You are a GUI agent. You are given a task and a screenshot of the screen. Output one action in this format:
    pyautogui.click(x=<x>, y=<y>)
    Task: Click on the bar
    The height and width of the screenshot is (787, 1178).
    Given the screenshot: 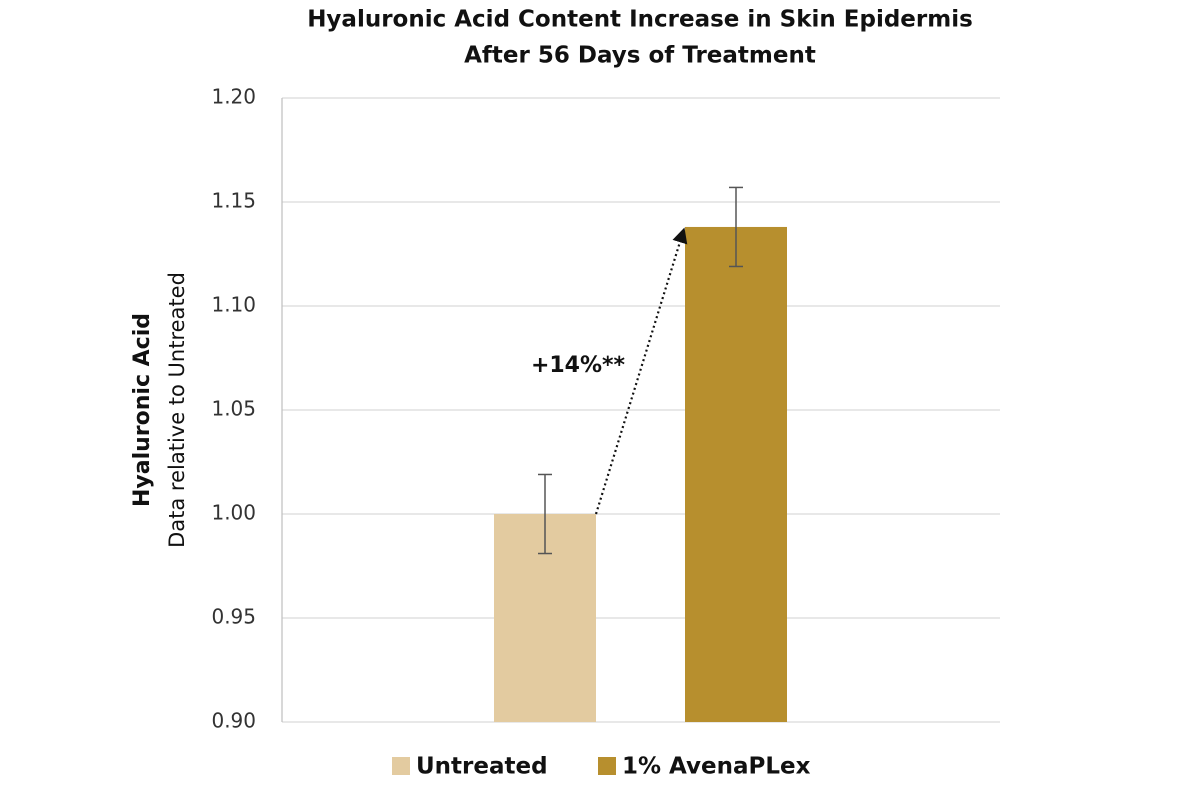 What is the action you would take?
    pyautogui.click(x=736, y=474)
    